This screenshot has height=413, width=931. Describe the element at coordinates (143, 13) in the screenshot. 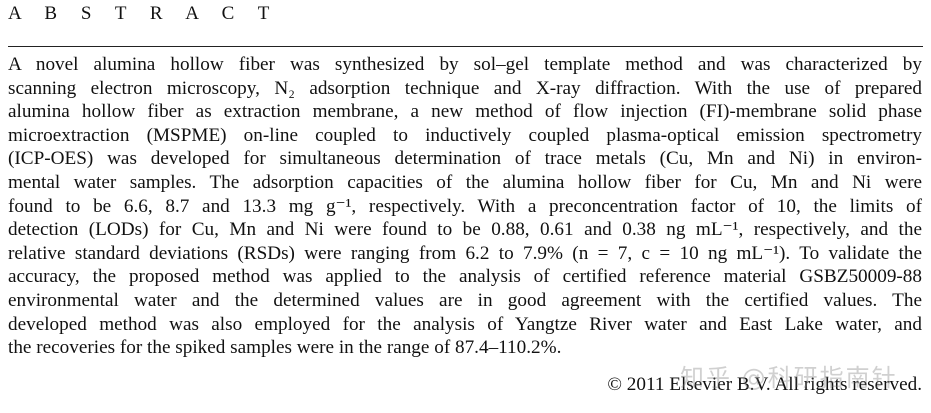

I see `section-heading: A B S T R A C T` at that location.